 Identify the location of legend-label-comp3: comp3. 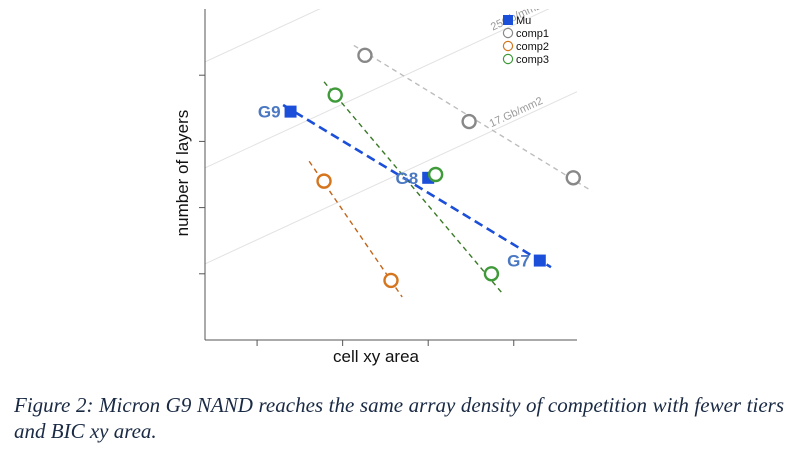
(532, 60).